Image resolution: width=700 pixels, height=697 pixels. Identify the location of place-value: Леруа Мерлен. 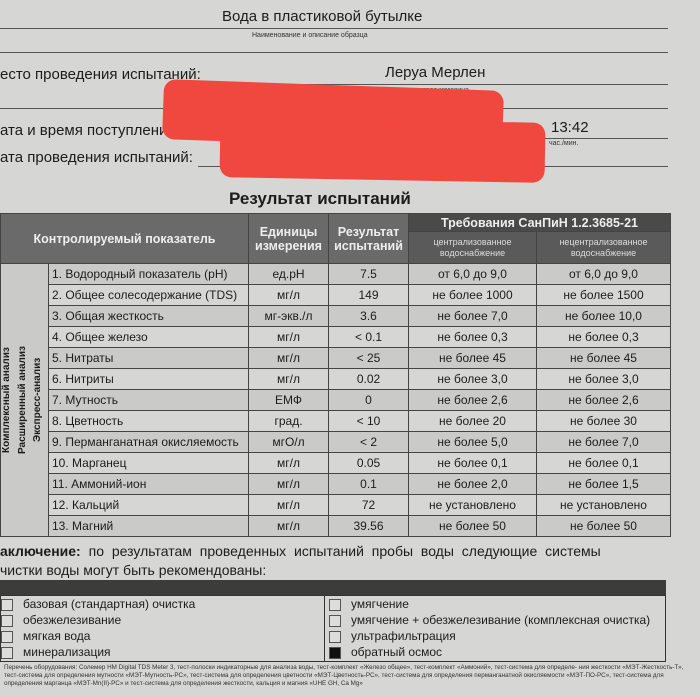
(435, 72).